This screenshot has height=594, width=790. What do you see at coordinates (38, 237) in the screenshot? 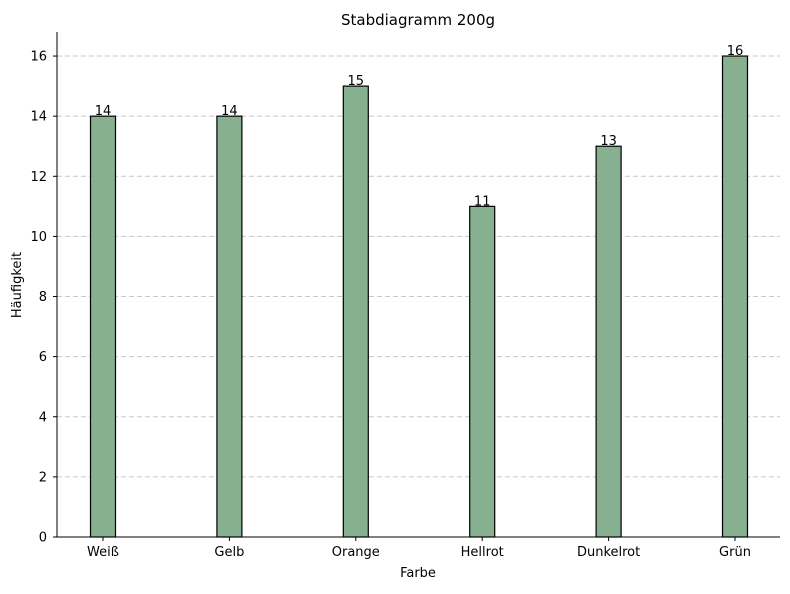
I see `y-tick-label: 10` at bounding box center [38, 237].